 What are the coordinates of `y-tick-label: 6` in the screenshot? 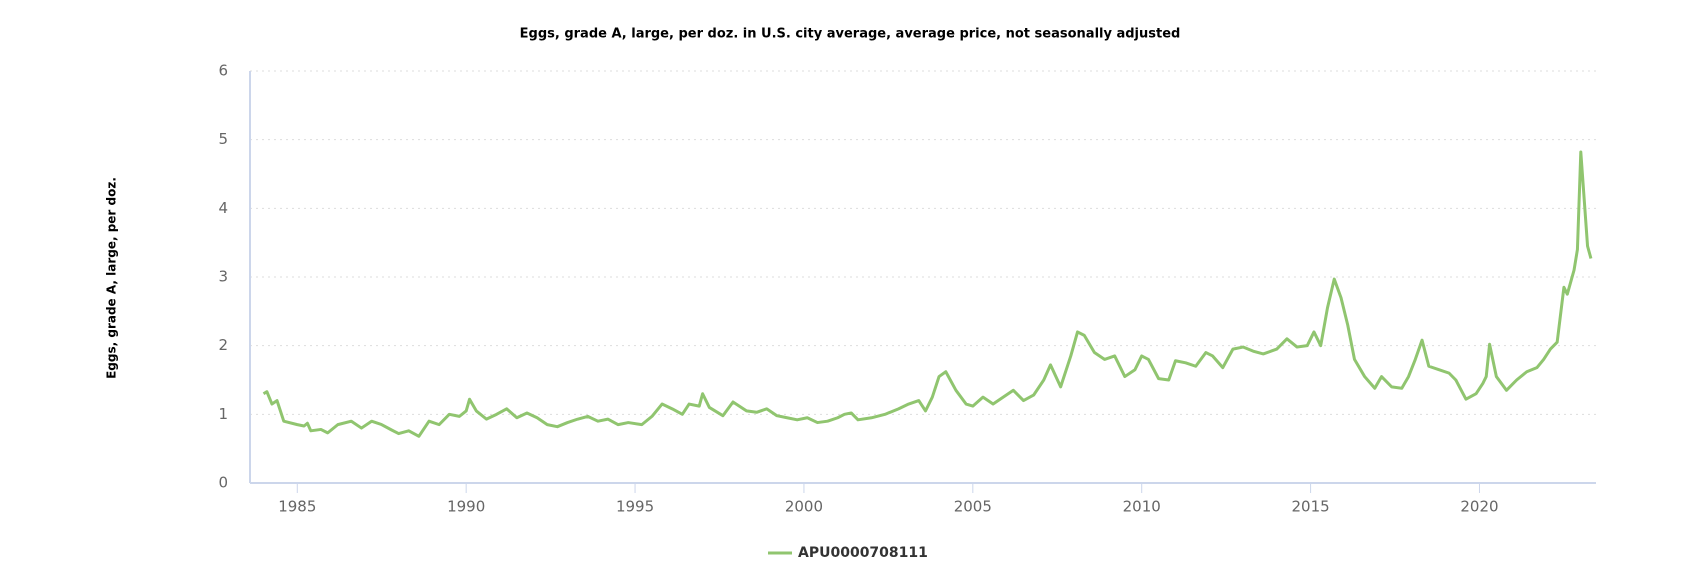 It's located at (223, 71).